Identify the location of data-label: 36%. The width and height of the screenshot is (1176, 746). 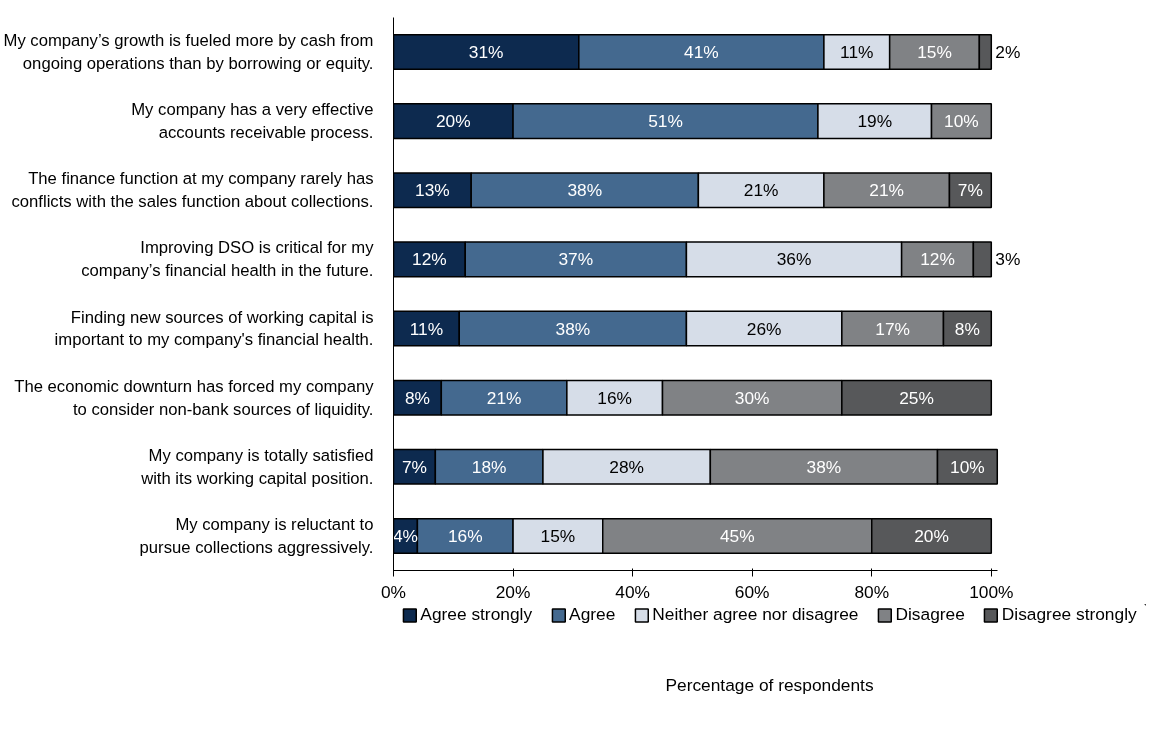
(794, 259).